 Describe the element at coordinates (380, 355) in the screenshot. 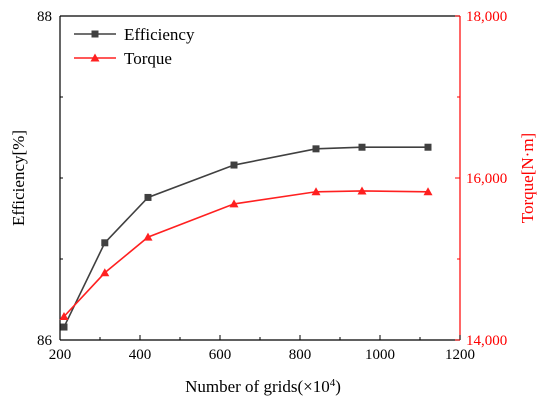

I see `x-tick-label: 1000` at that location.